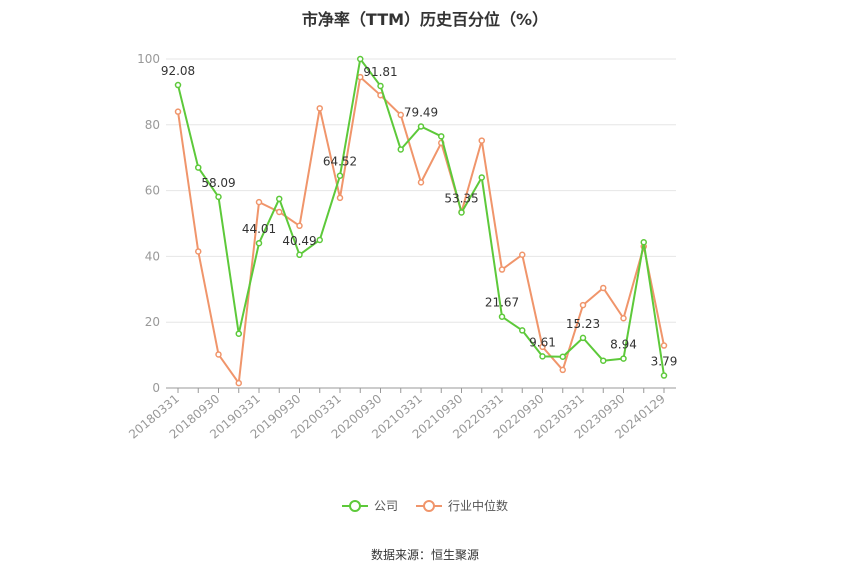 This screenshot has width=850, height=575. What do you see at coordinates (385, 506) in the screenshot?
I see `legend-company-label: 公司` at bounding box center [385, 506].